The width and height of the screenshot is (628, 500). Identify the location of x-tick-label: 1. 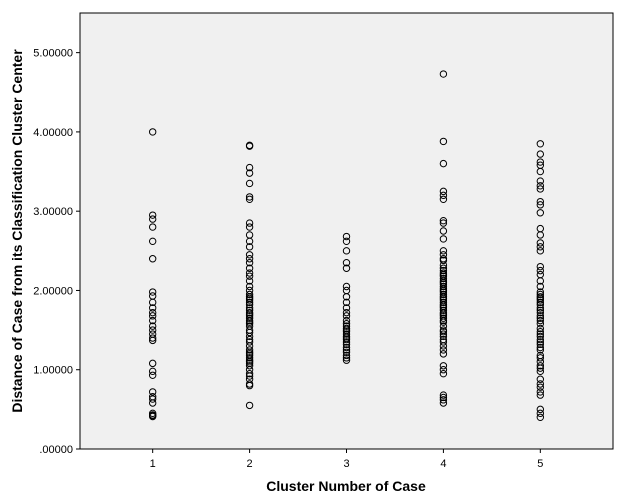
(153, 464).